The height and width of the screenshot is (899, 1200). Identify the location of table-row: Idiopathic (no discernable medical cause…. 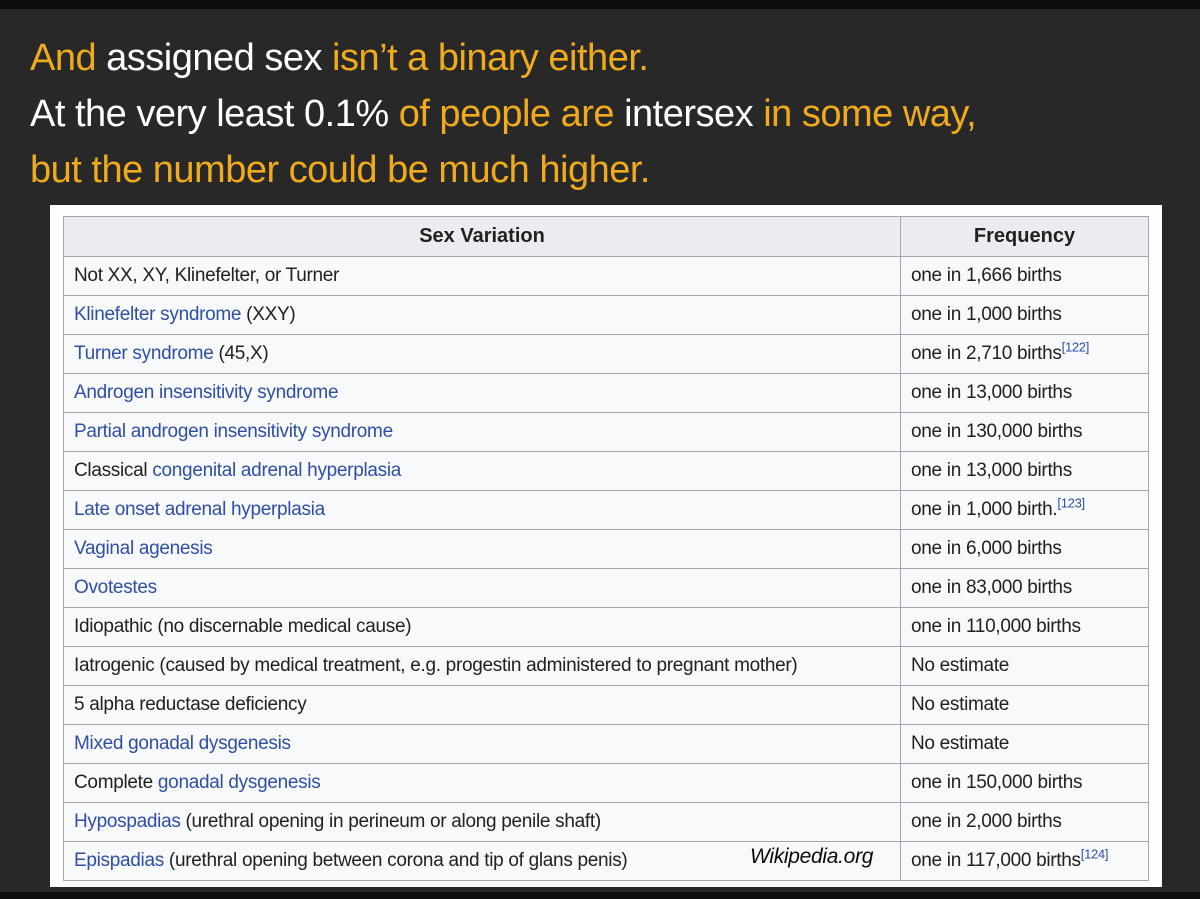
(606, 627).